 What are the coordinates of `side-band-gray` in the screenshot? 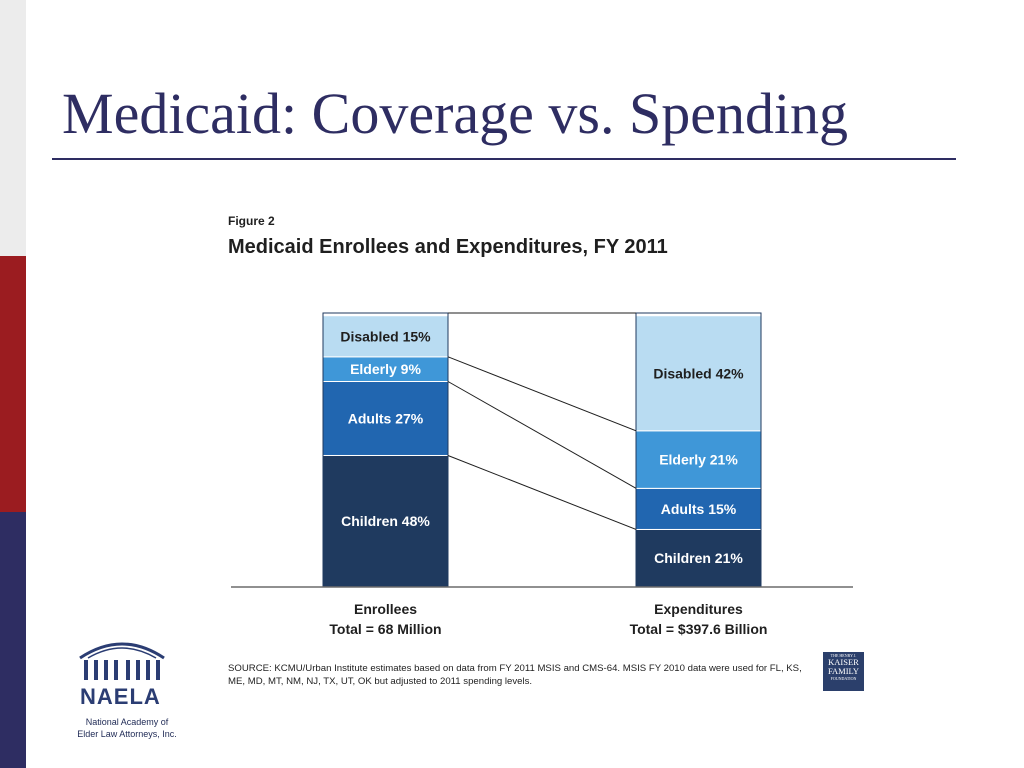 It's located at (13, 128).